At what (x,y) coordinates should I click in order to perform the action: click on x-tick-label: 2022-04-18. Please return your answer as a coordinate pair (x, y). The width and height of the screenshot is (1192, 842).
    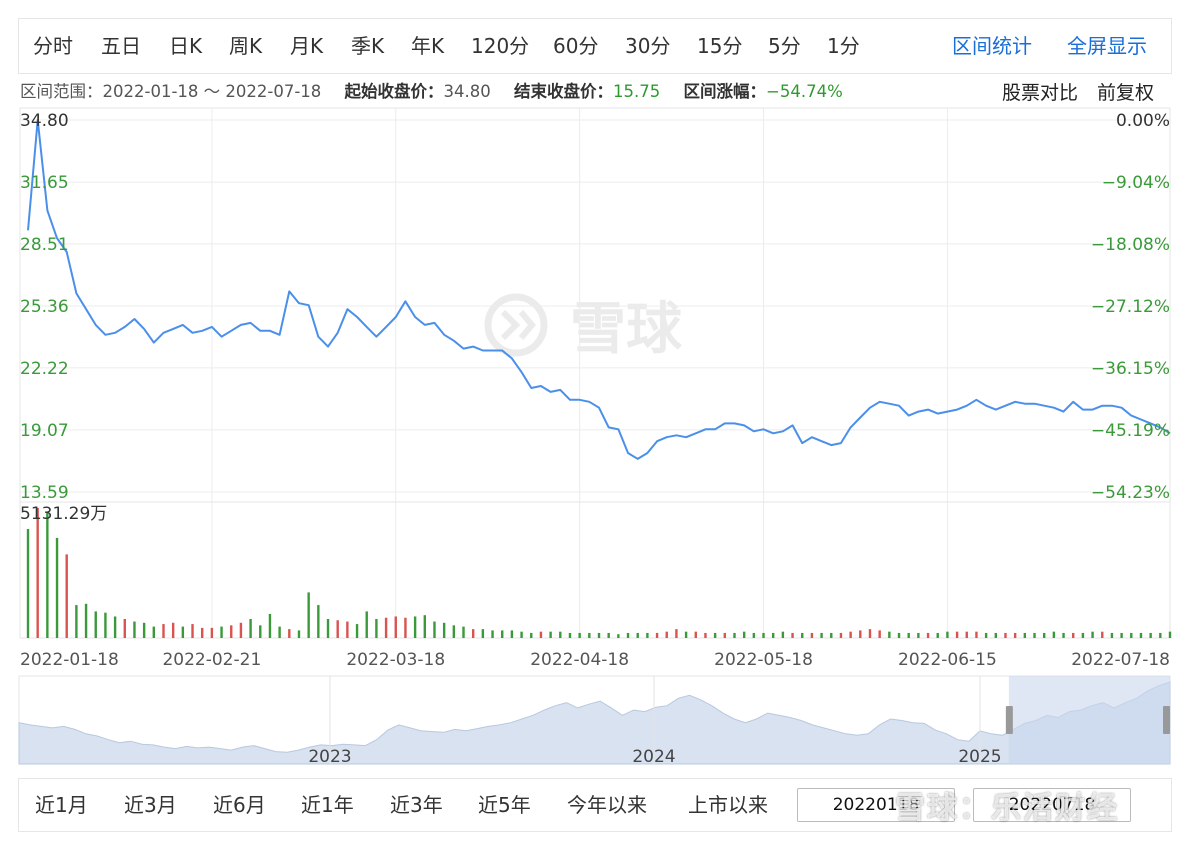
    Looking at the image, I should click on (579, 660).